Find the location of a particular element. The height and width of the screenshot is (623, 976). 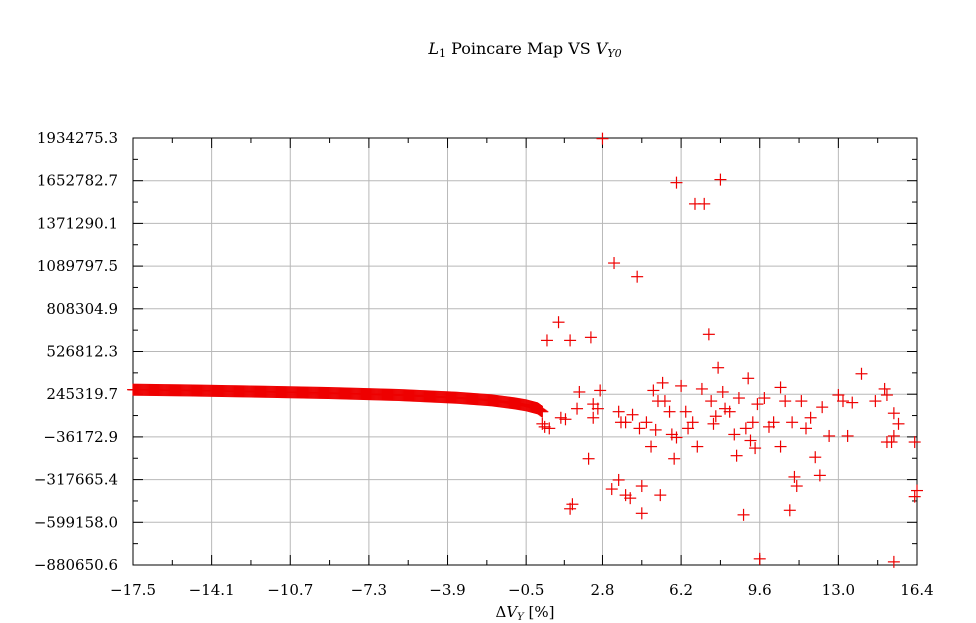

title-l-symbol: L is located at coordinates (433, 48).